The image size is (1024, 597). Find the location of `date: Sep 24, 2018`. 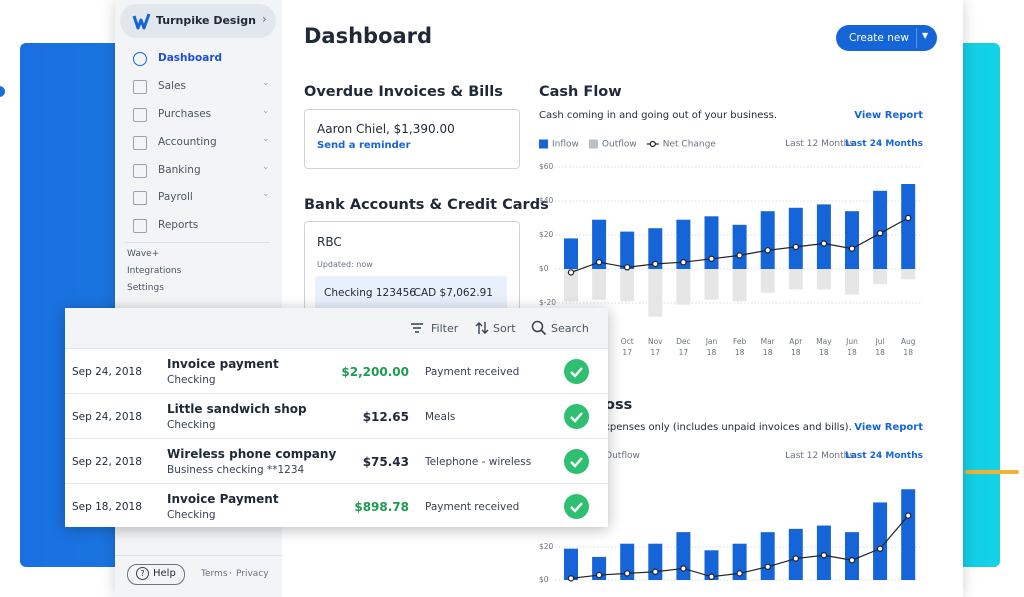

date: Sep 24, 2018 is located at coordinates (107, 417).